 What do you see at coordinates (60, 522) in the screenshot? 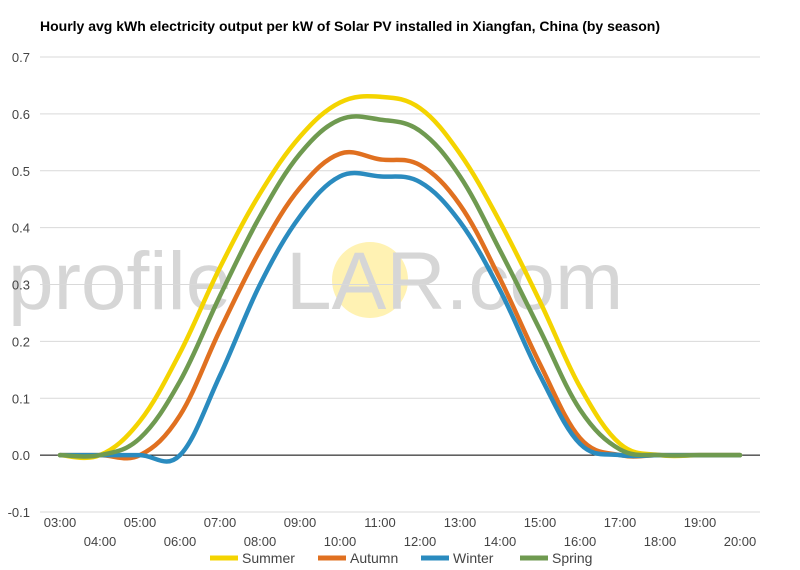
I see `x-tick-label: 03:00` at bounding box center [60, 522].